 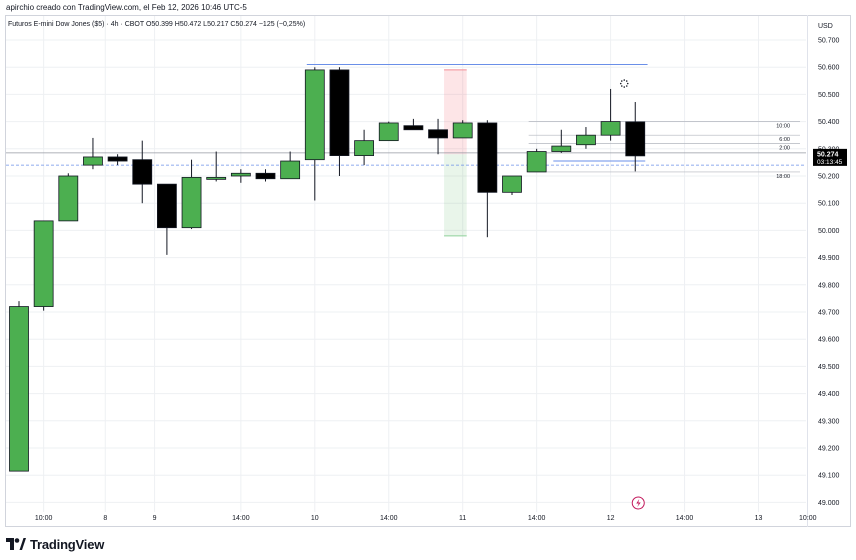 What do you see at coordinates (829, 285) in the screenshot?
I see `price-tick-label: 49.800` at bounding box center [829, 285].